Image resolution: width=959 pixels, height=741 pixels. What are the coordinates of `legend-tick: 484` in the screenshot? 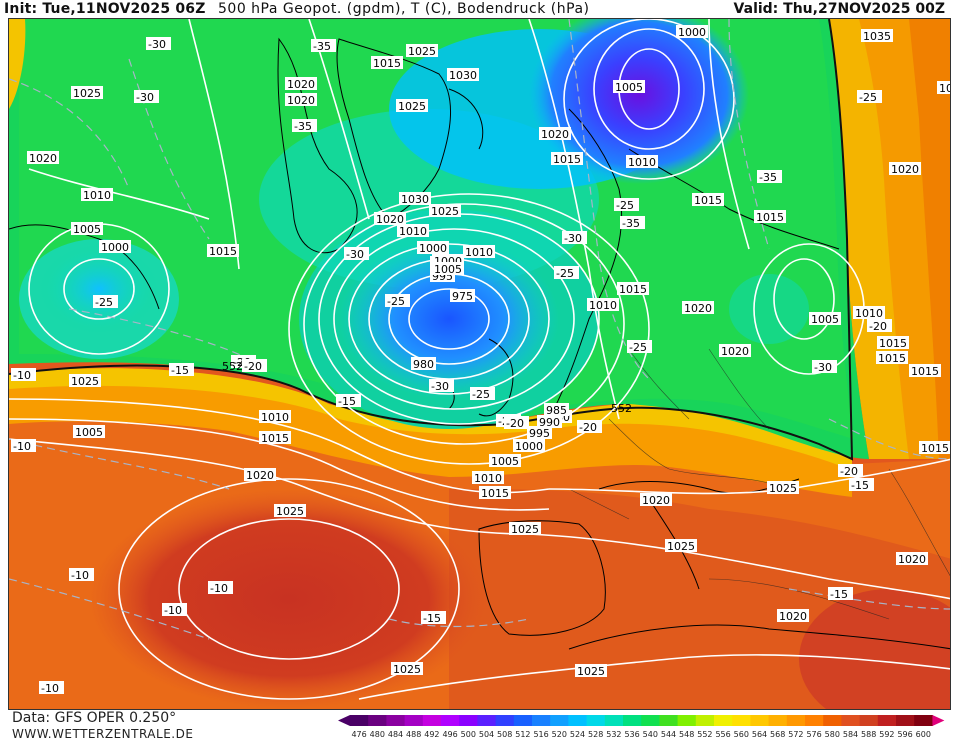 It's located at (395, 734).